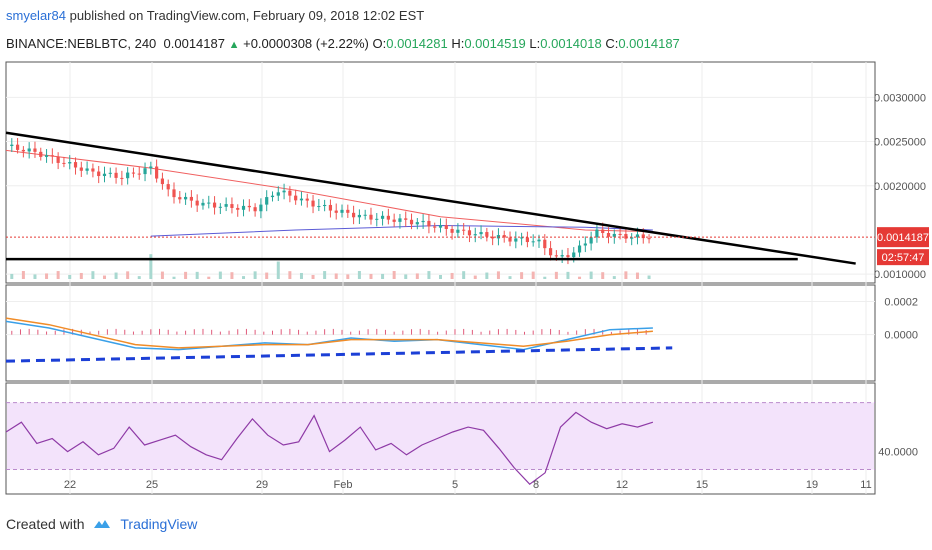  I want to click on macd-tick-label: 0.0000, so click(901, 336).